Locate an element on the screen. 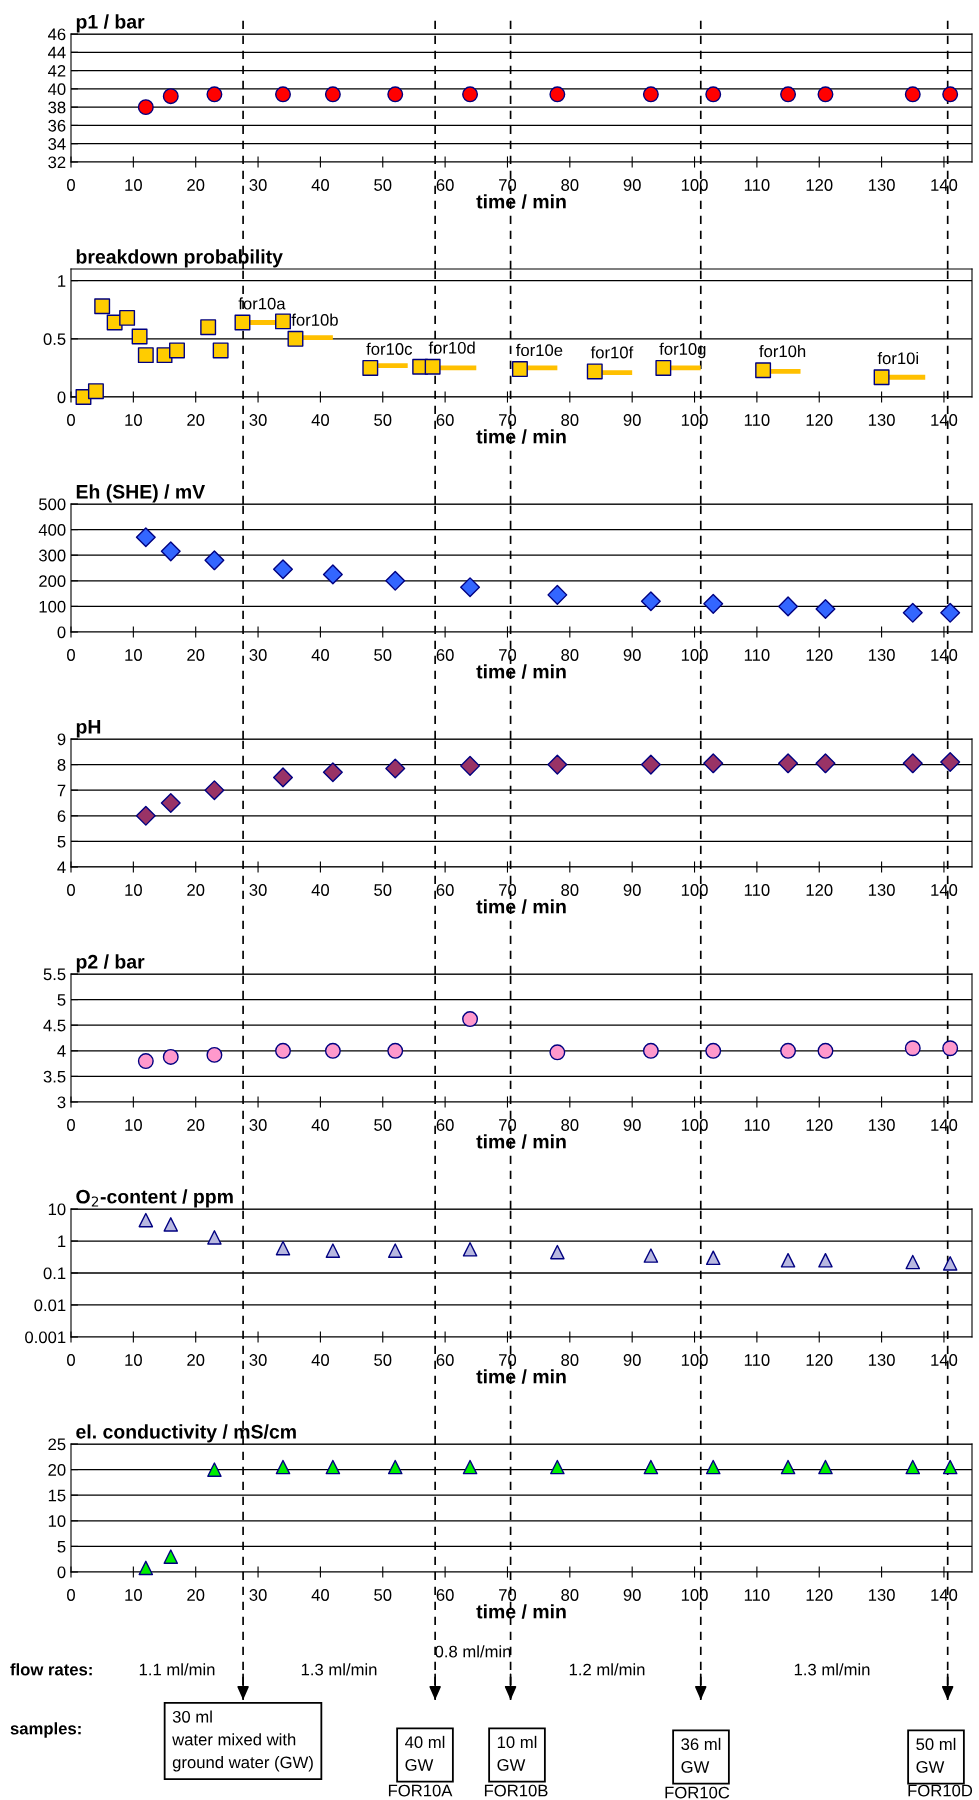 Image resolution: width=979 pixels, height=1800 pixels. text: 1.1 ml/min is located at coordinates (177, 1669).